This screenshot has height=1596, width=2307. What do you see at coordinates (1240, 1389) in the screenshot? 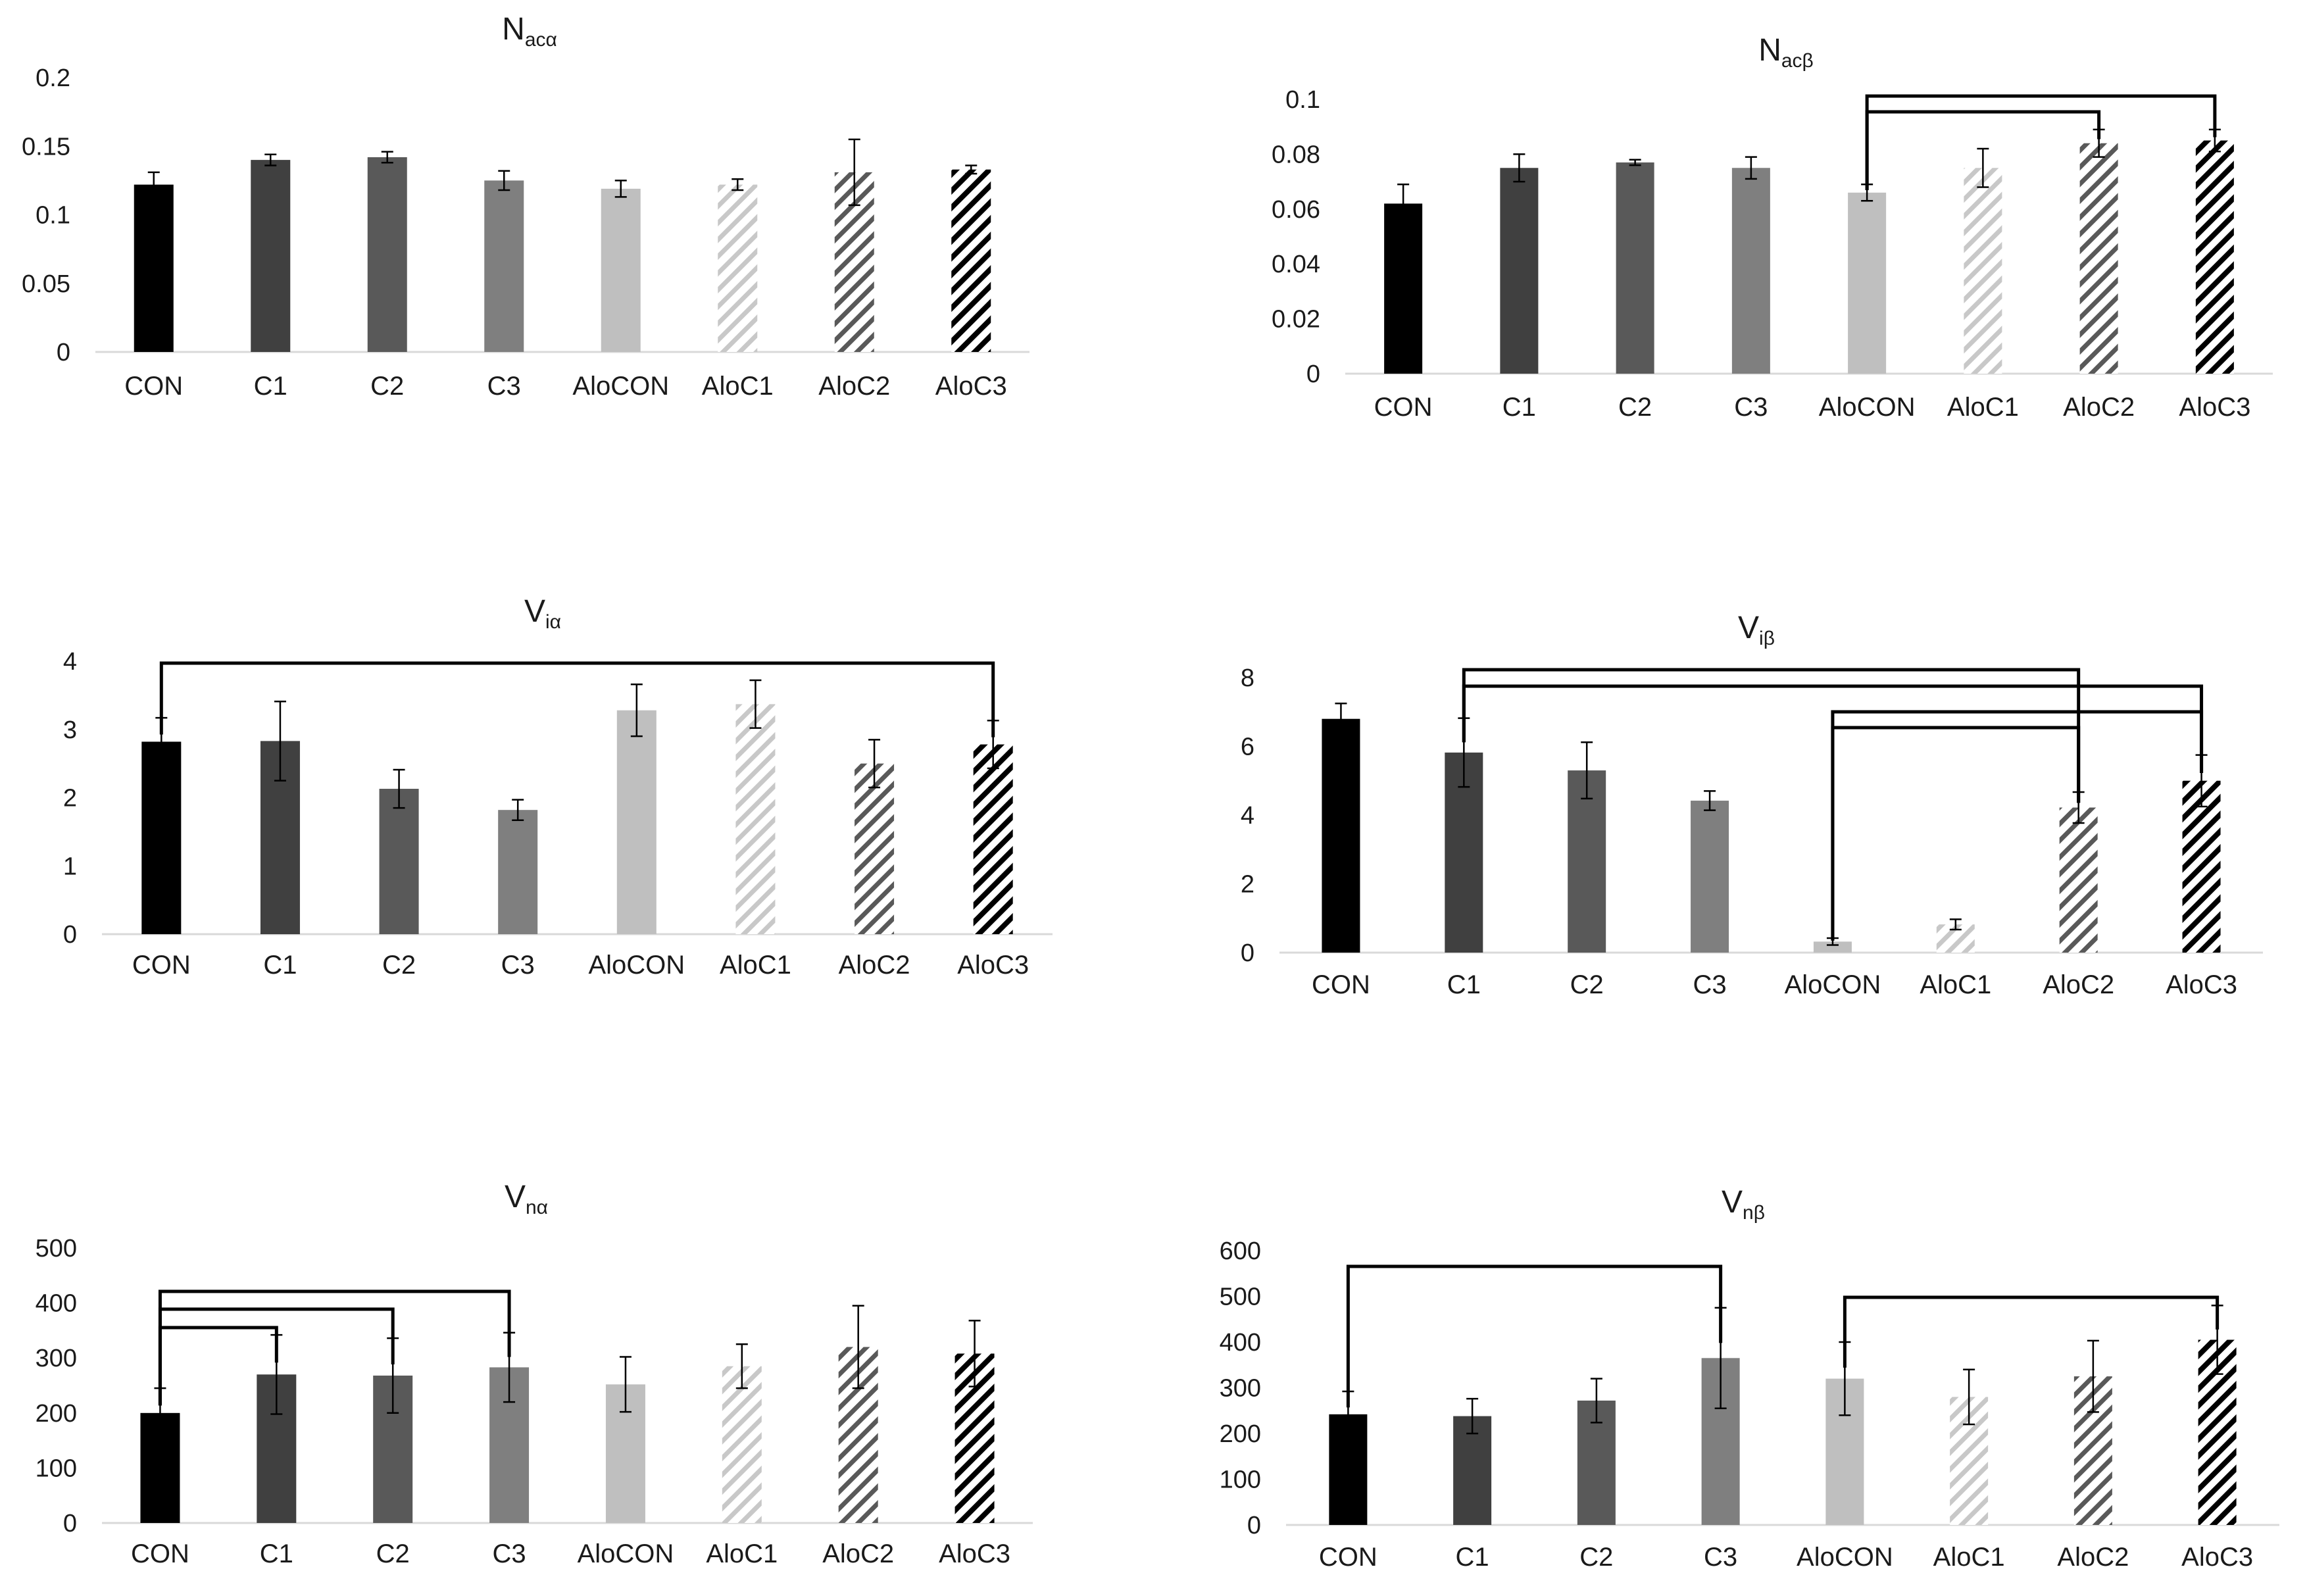
I see `y-tick-label: 300` at bounding box center [1240, 1389].